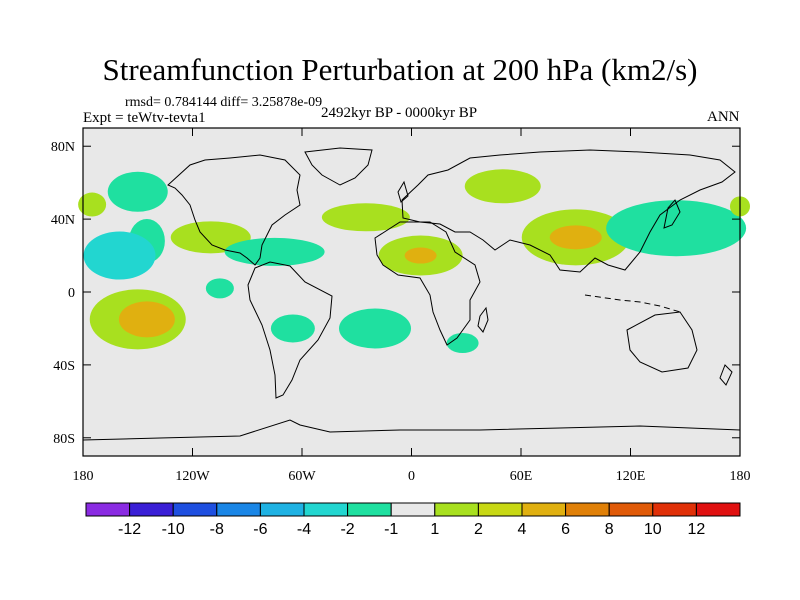  What do you see at coordinates (568, 211) in the screenshot?
I see `coast-eurasia` at bounding box center [568, 211].